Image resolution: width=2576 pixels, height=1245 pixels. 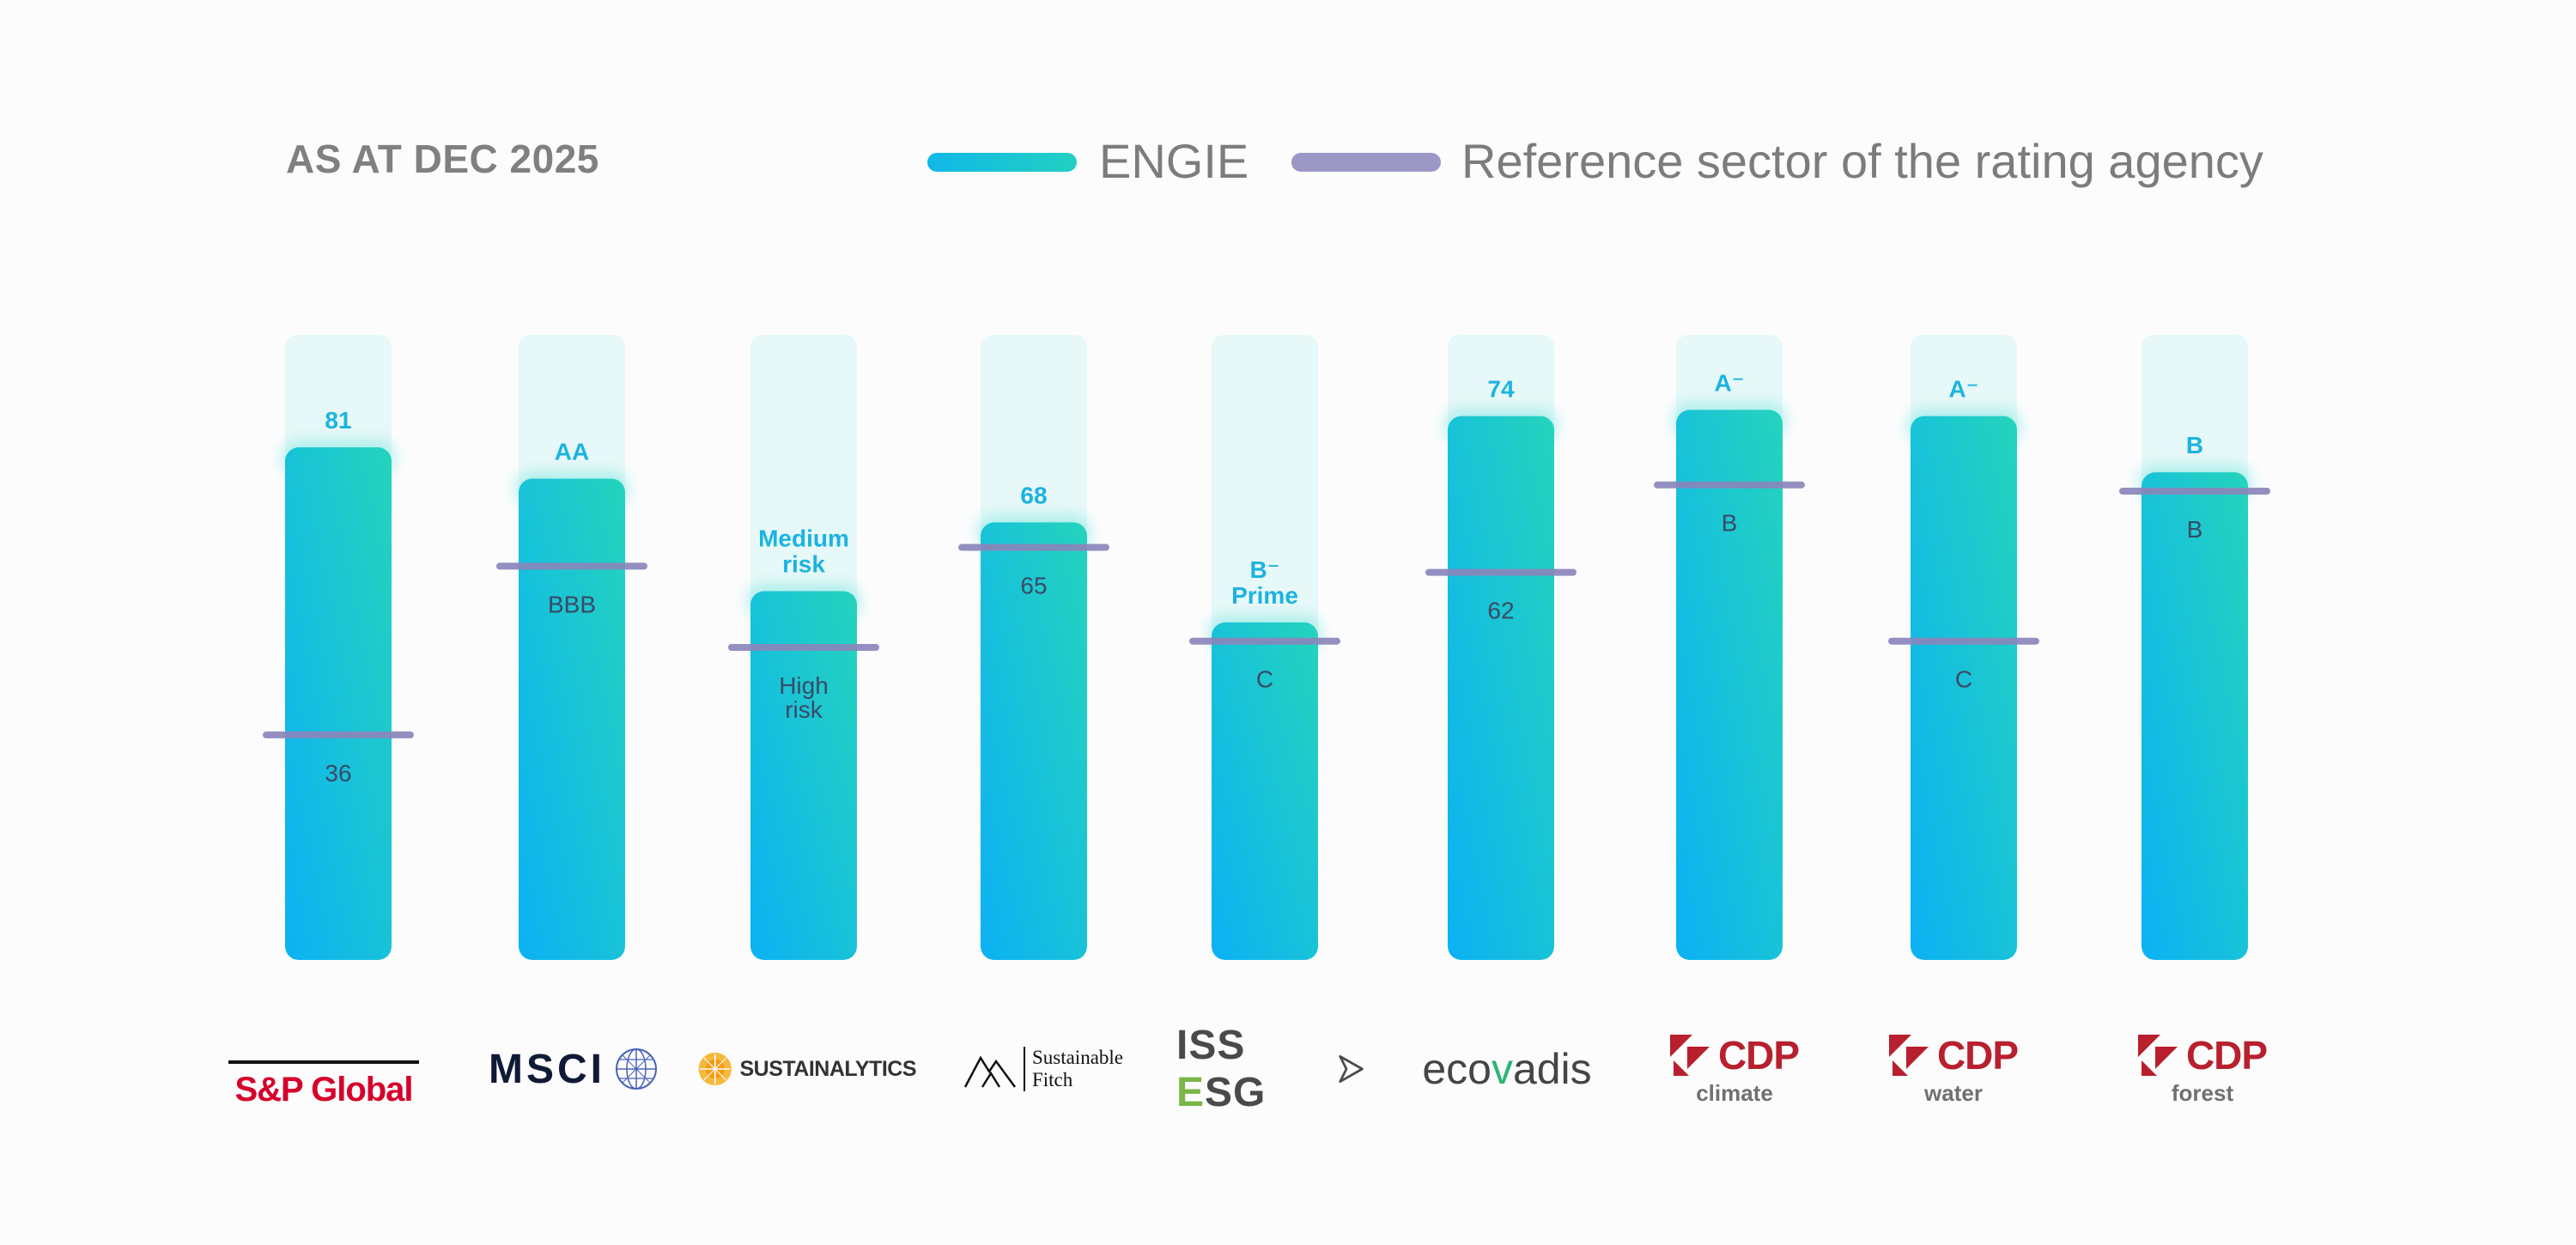 I want to click on reference-marker-sustainable-fitch, so click(x=1034, y=548).